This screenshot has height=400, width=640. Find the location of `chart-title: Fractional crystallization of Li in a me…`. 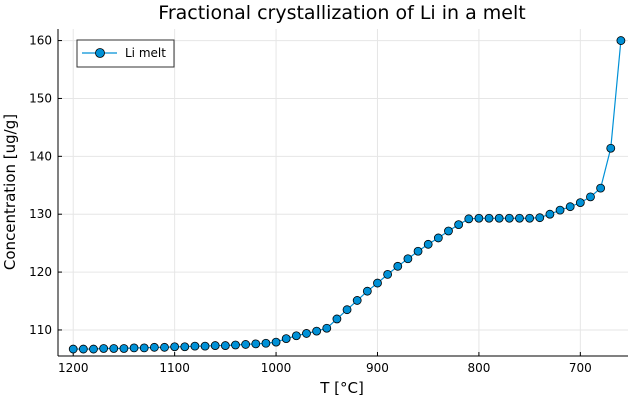

chart-title: Fractional crystallization of Li in a me… is located at coordinates (341, 13).